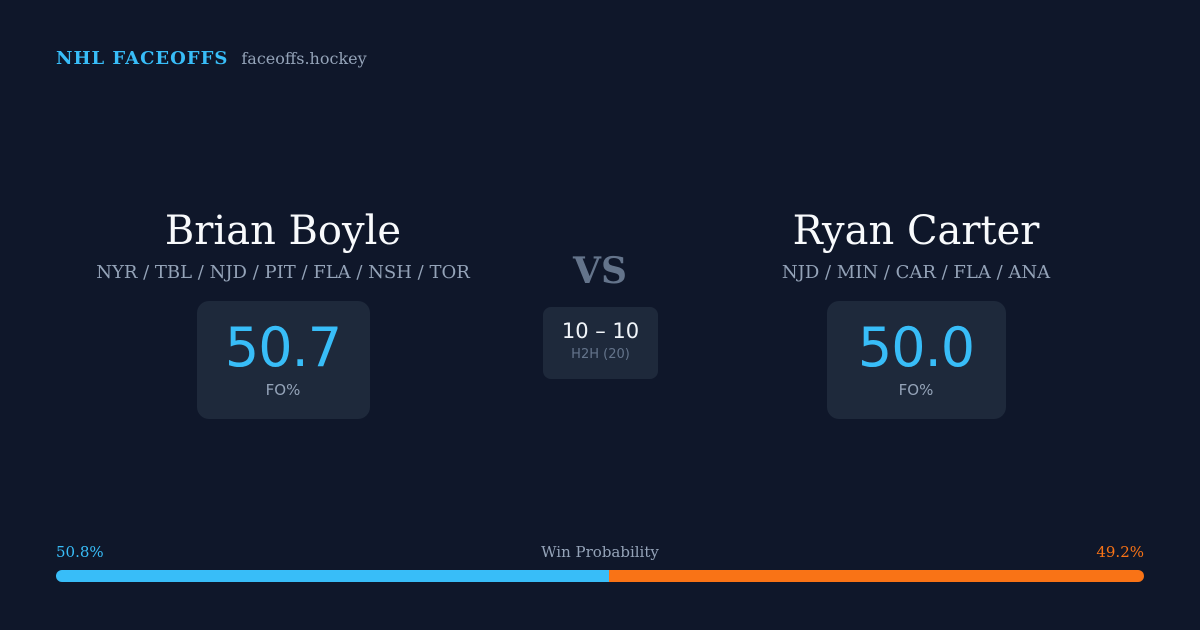 The image size is (1200, 630). What do you see at coordinates (304, 58) in the screenshot?
I see `brand-domain: faceoffs.hockey` at bounding box center [304, 58].